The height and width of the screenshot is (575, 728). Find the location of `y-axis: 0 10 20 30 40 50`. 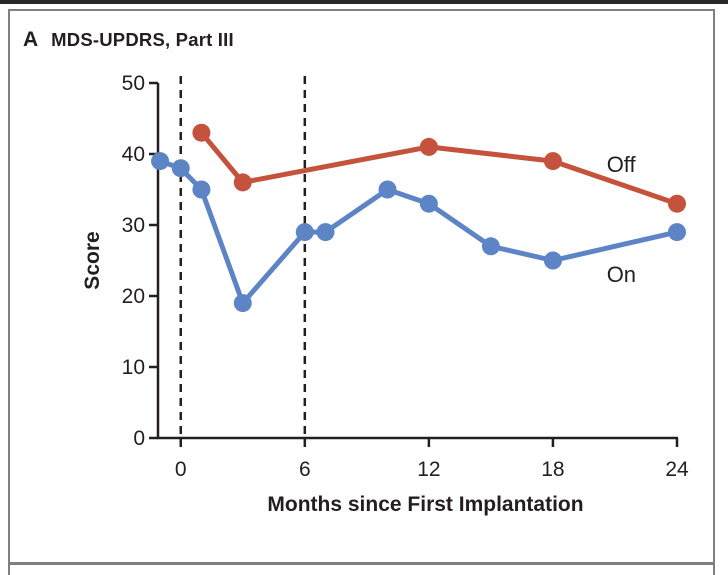

y-axis: 0 10 20 30 40 50 is located at coordinates (140, 261).